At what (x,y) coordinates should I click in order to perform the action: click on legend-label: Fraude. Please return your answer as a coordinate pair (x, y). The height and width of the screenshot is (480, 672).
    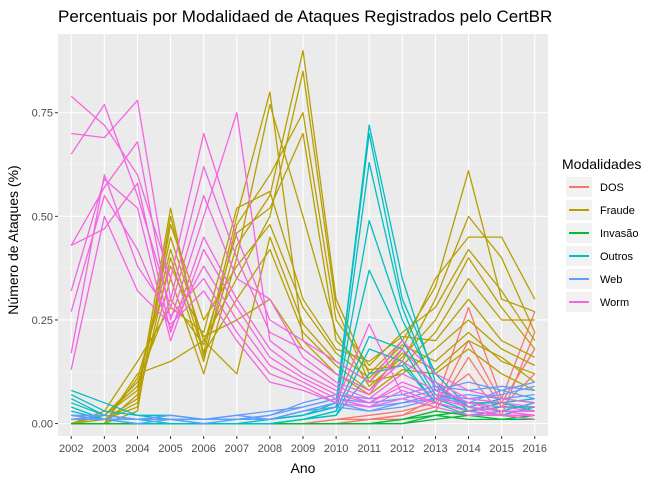
    Looking at the image, I should click on (617, 211).